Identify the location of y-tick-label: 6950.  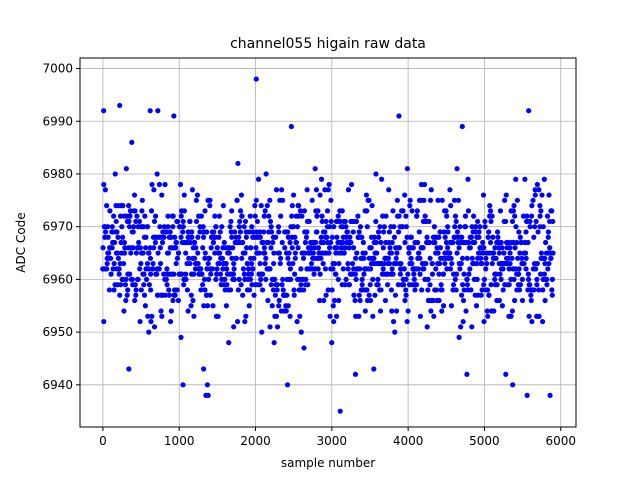
(57, 332).